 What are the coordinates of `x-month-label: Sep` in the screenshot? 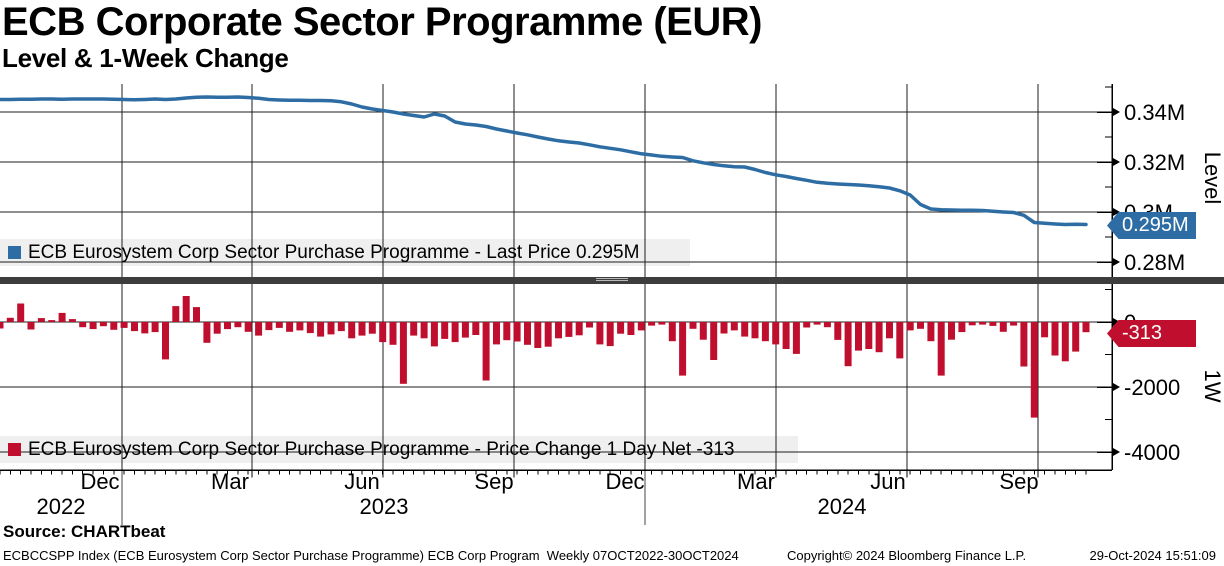 It's located at (1018, 481).